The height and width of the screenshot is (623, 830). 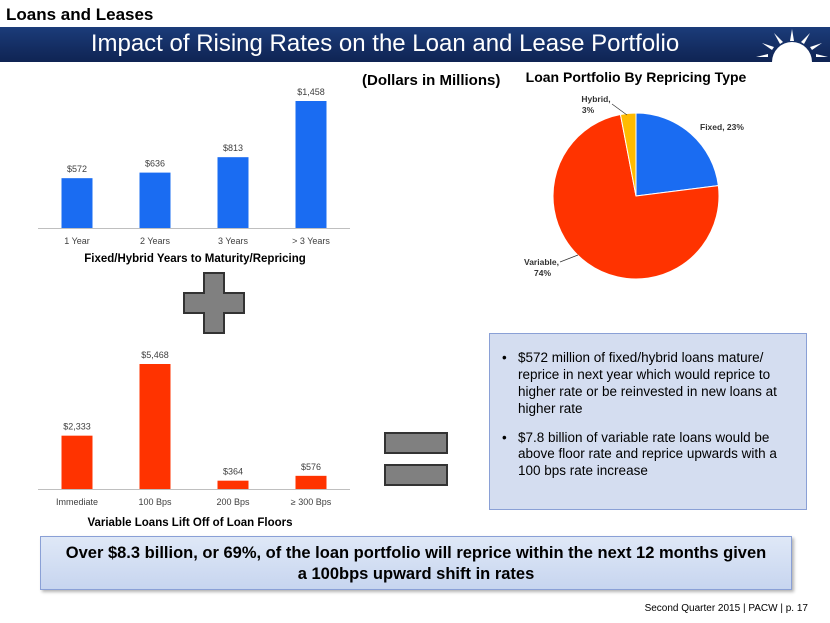 What do you see at coordinates (155, 355) in the screenshot?
I see `variable-value-label: $5,468` at bounding box center [155, 355].